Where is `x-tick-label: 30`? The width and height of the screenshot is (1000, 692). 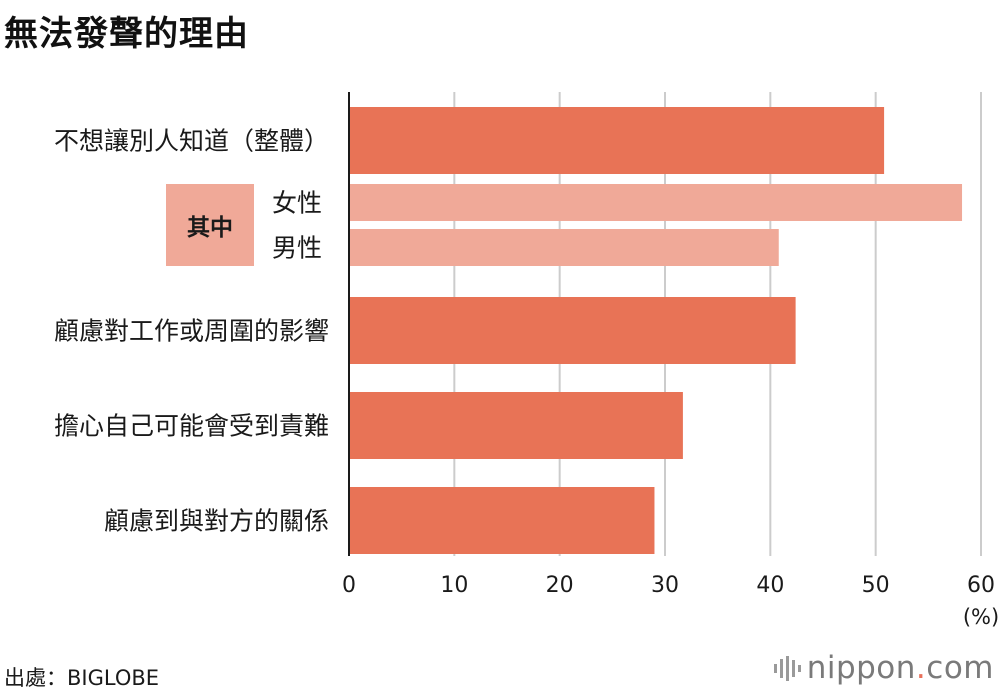
x-tick-label: 30 is located at coordinates (665, 585).